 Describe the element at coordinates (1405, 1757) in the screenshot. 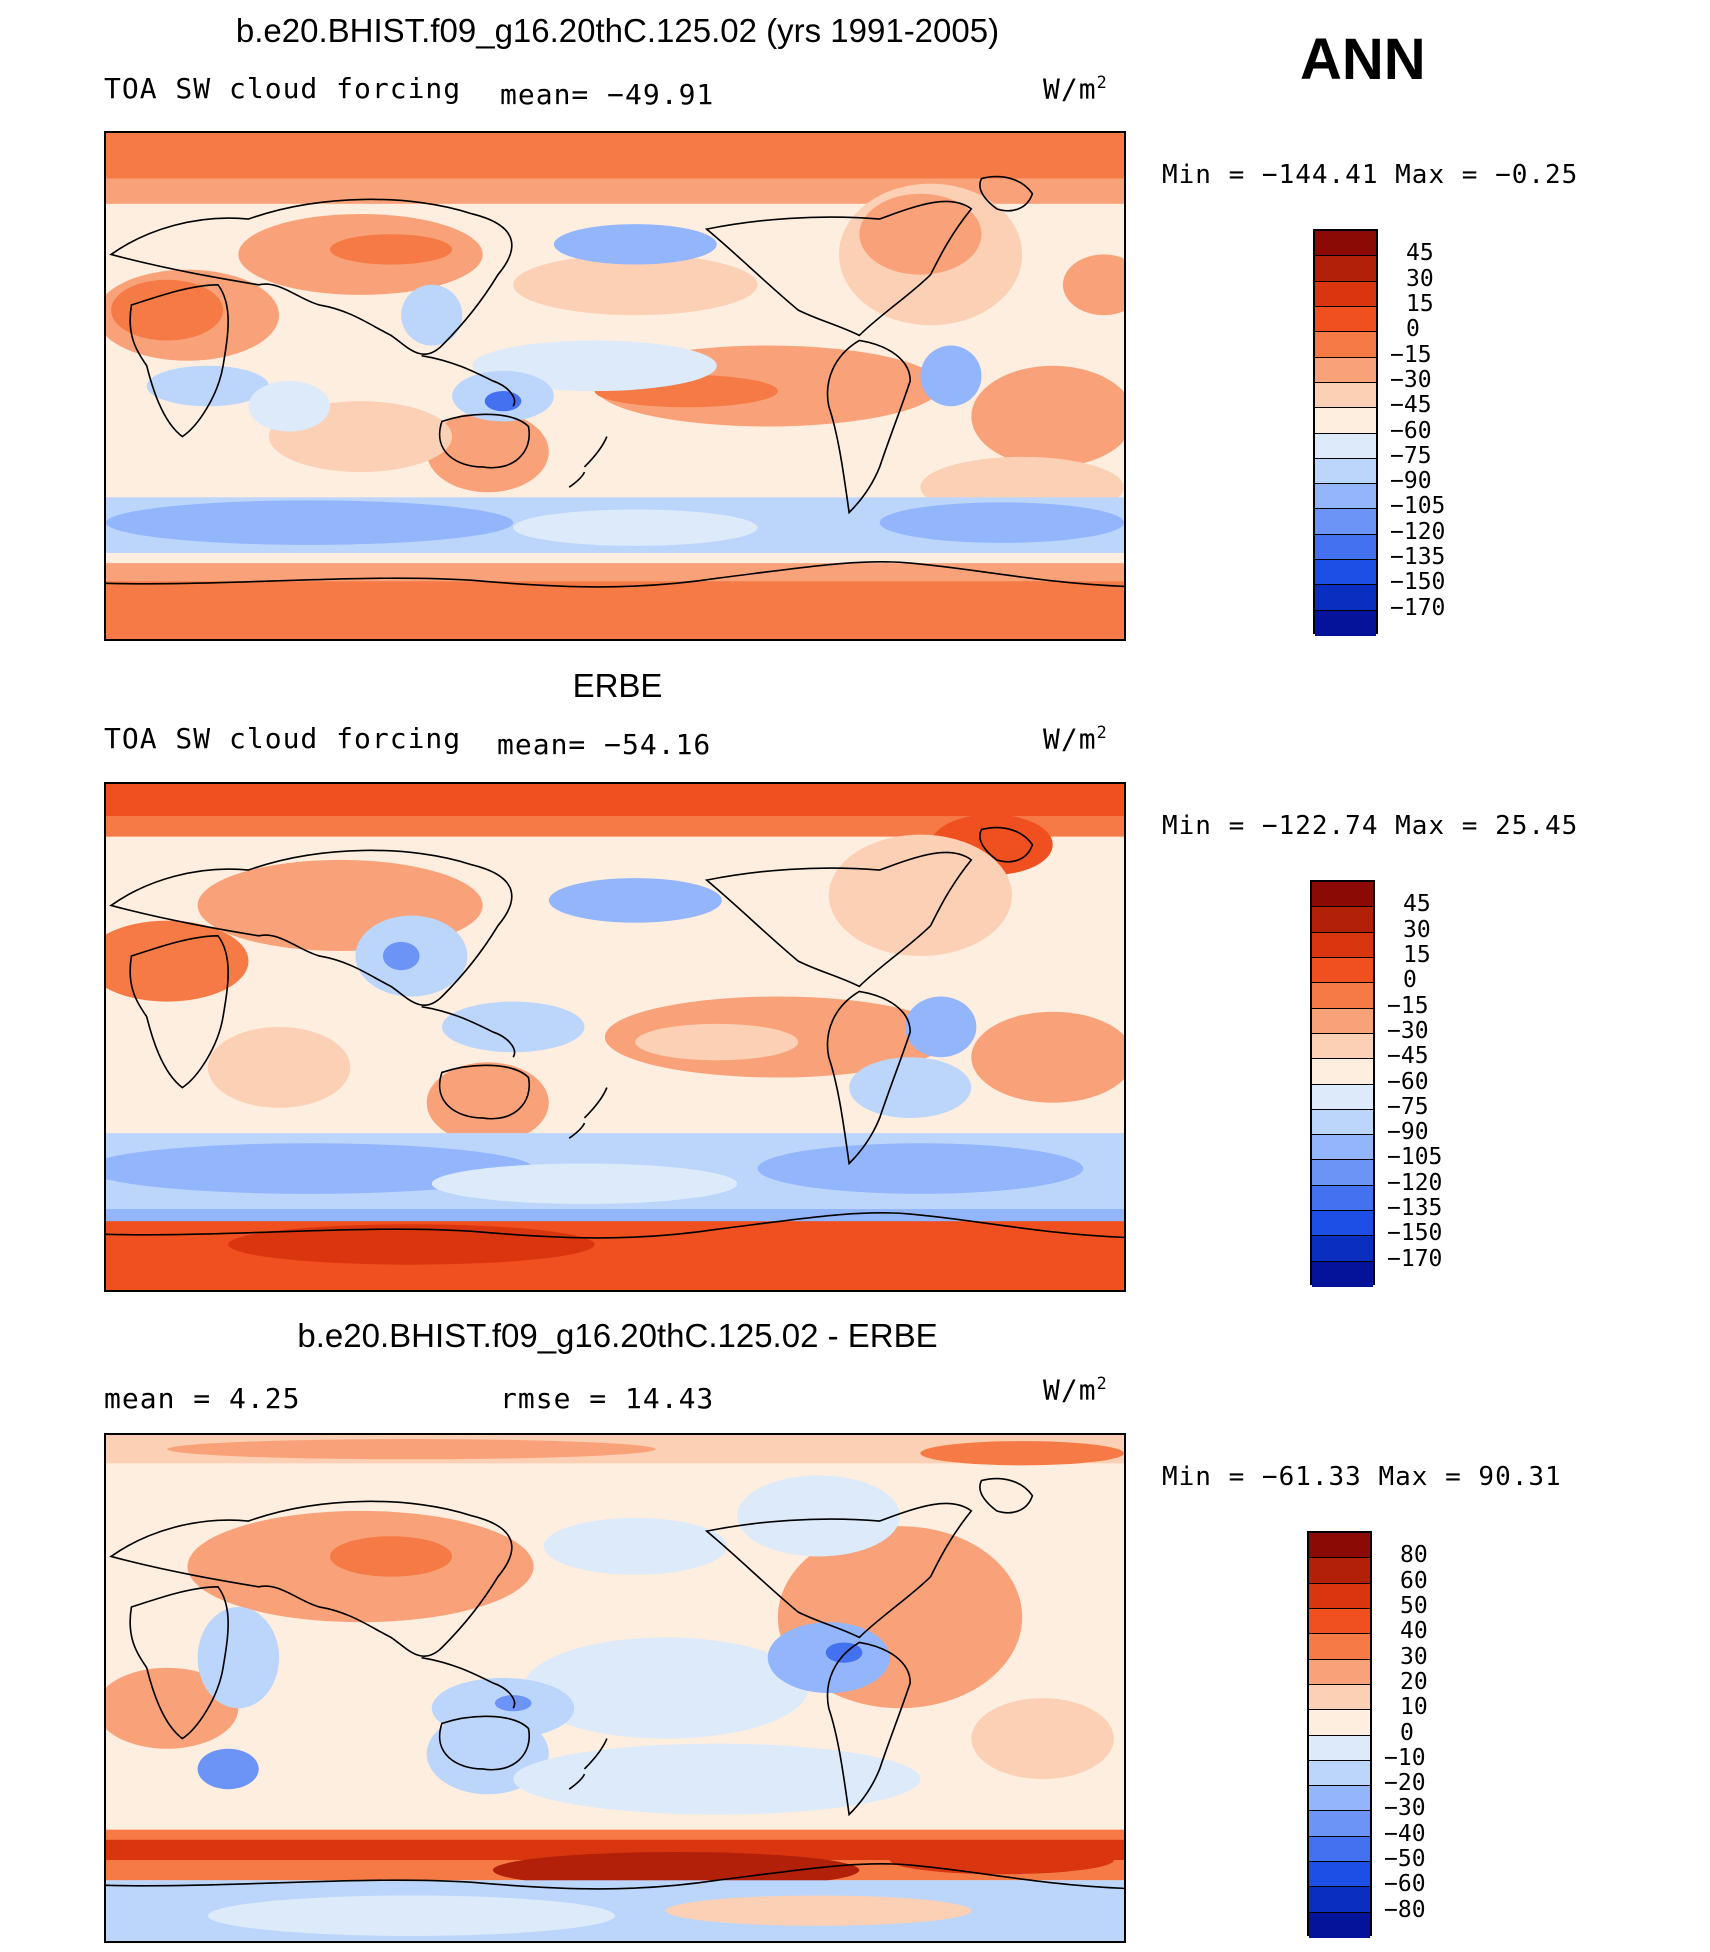

I see `colorbar-tick-label: −10` at that location.